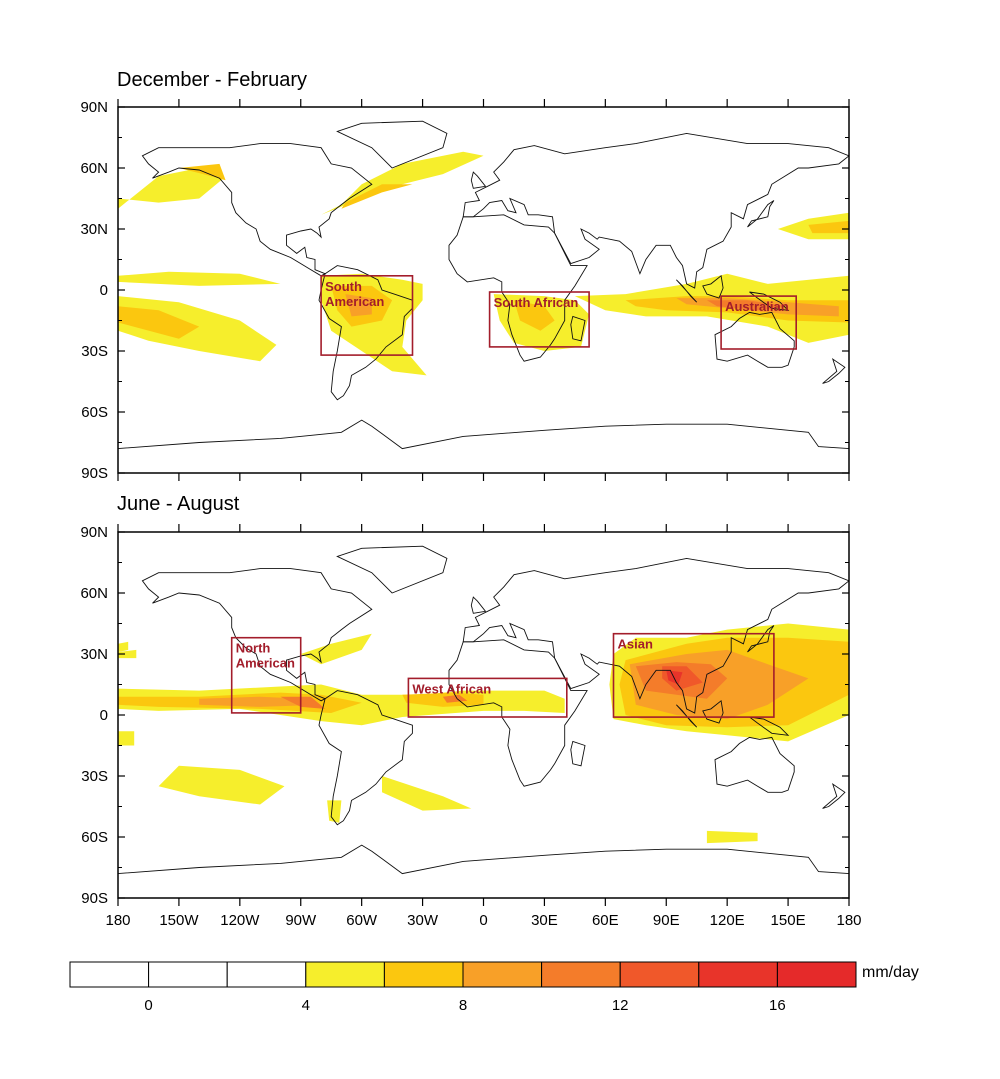  I want to click on region-label-asian: Asian, so click(635, 644).